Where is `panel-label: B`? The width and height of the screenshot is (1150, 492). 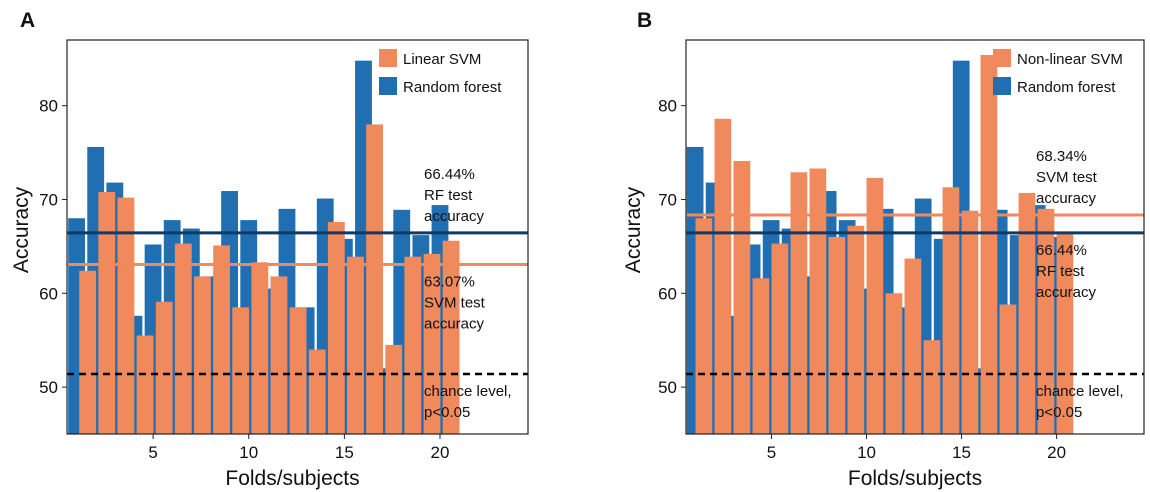 panel-label: B is located at coordinates (644, 20).